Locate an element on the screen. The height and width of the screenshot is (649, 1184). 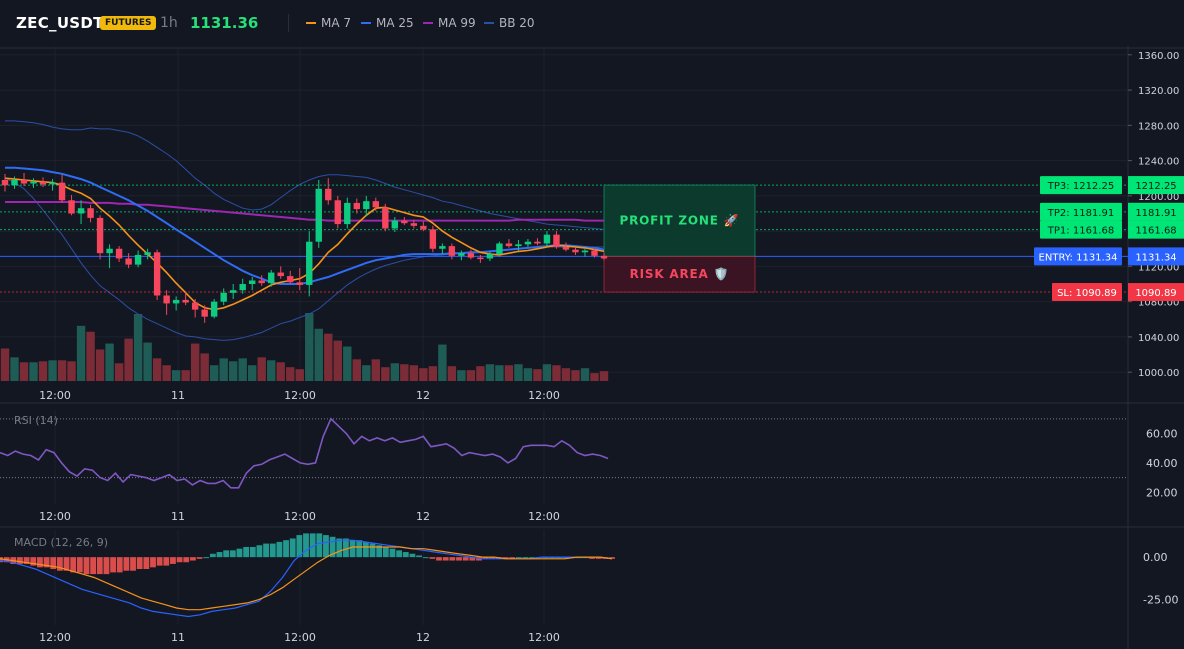
axis-level-tag-label: 1161.68 is located at coordinates (1155, 231).